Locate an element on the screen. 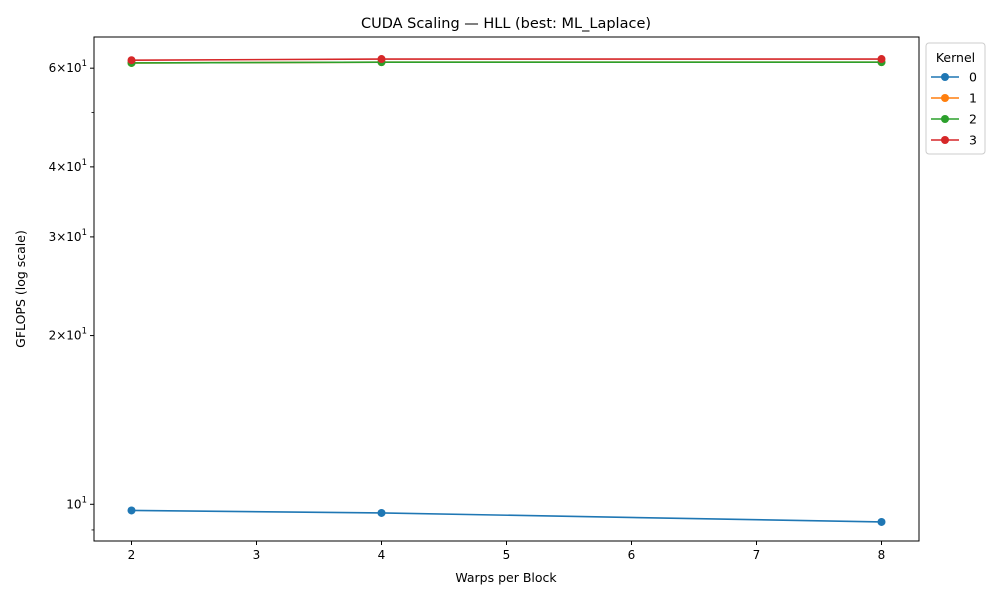 The width and height of the screenshot is (1000, 600). x-axis-ticks: 2 3 4 5 6 7 8 is located at coordinates (507, 551).